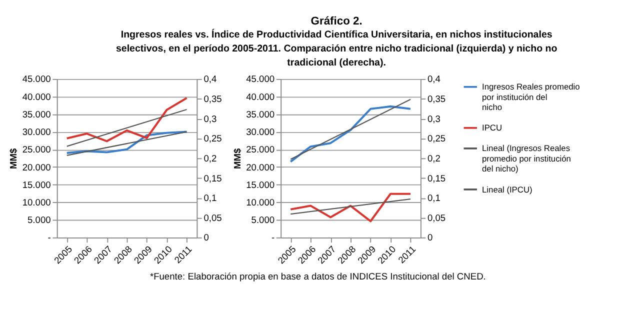 The height and width of the screenshot is (332, 620). I want to click on text: Ingresos reales vs. Índice de Productividad Científica Universitaria, en nichos institucionales selectivos, en el período 2005-2011. Comparación entre nicho tradicional (izquierda) y nicho no tradicional (derecha)., so click(337, 48).